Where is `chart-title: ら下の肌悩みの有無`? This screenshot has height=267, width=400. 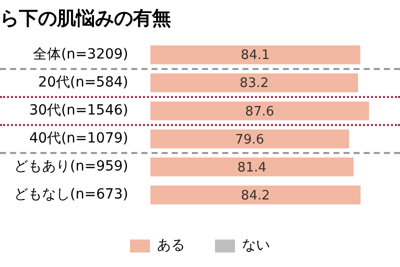
chart-title: ら下の肌悩みの有無 is located at coordinates (85, 18).